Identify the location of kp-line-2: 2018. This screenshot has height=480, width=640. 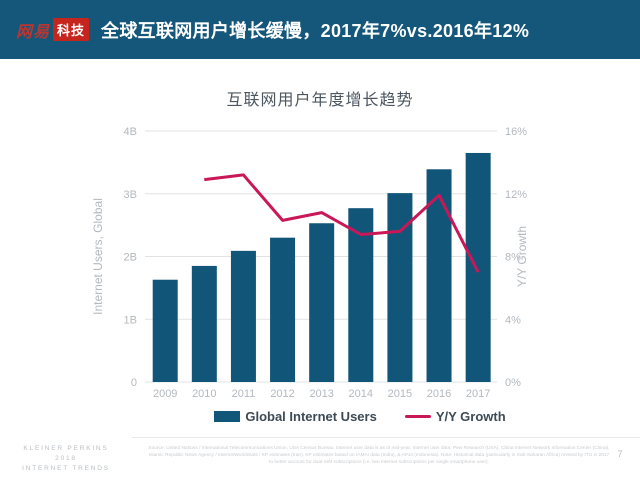
(66, 458).